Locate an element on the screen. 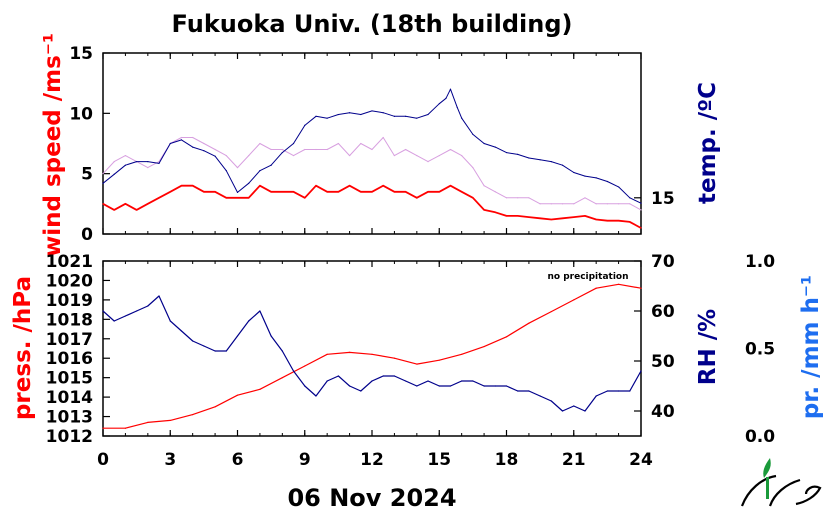 The image size is (834, 520). rh-axis-label: RH /% is located at coordinates (708, 347).